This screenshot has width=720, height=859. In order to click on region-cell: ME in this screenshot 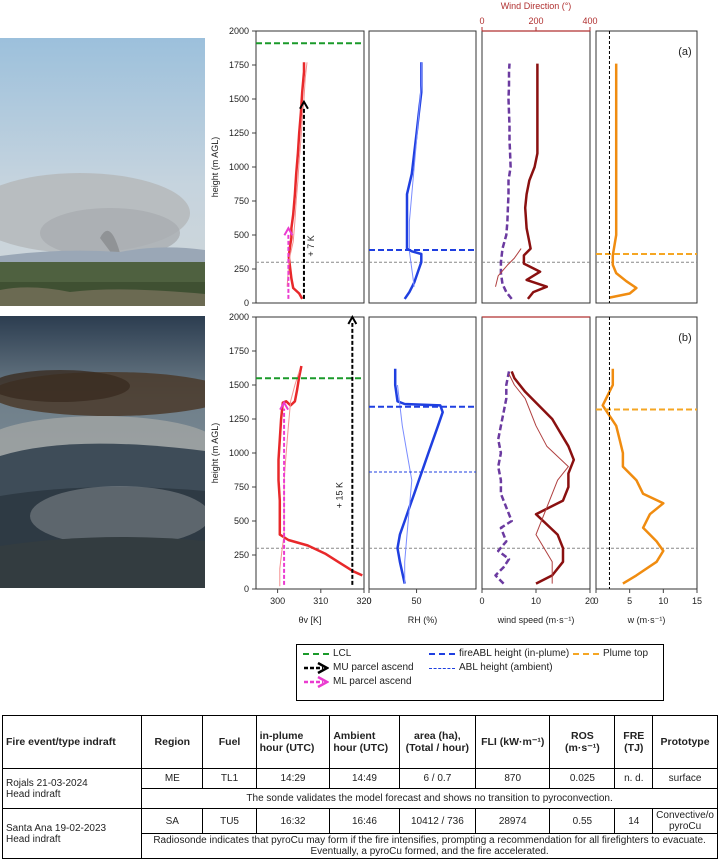, I will do `click(172, 778)`.